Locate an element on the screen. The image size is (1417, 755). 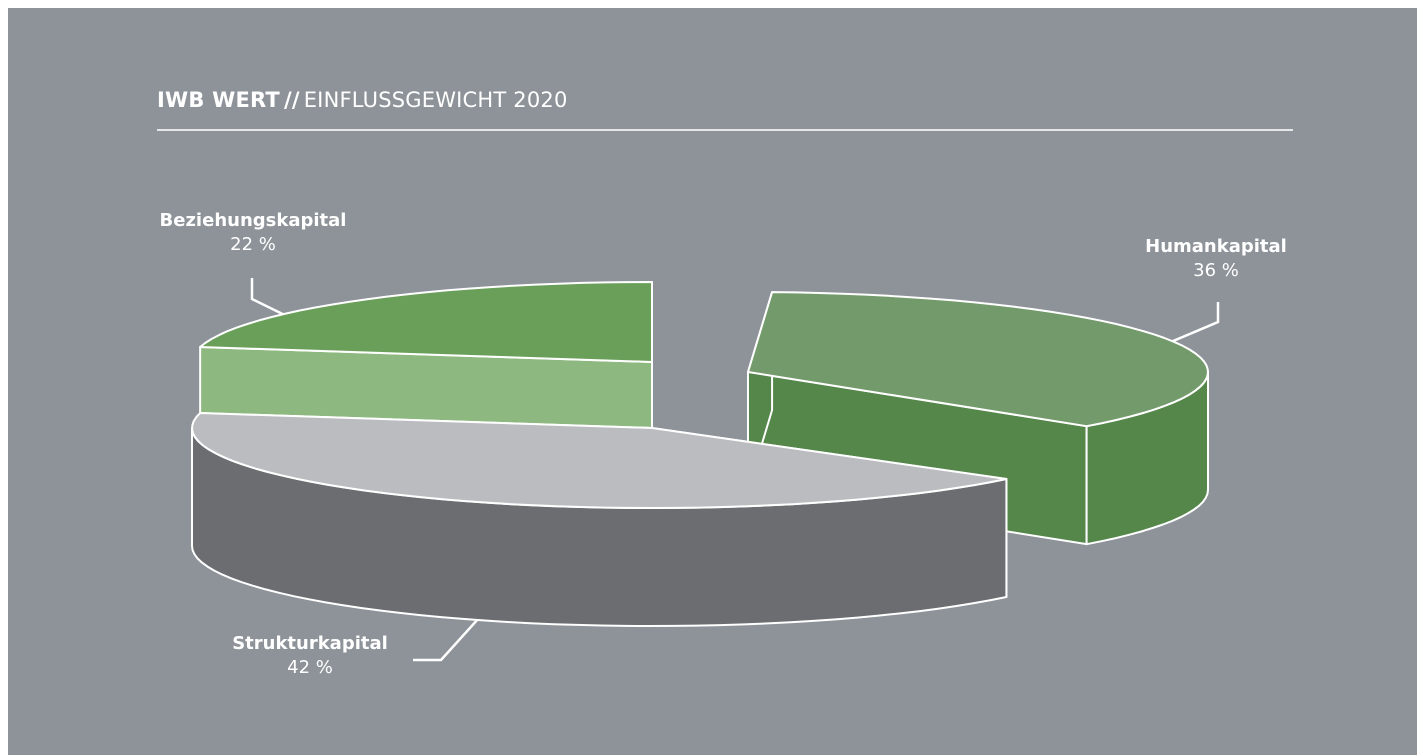
slice-label-humankapital: Humankapital 36 % is located at coordinates (1216, 259).